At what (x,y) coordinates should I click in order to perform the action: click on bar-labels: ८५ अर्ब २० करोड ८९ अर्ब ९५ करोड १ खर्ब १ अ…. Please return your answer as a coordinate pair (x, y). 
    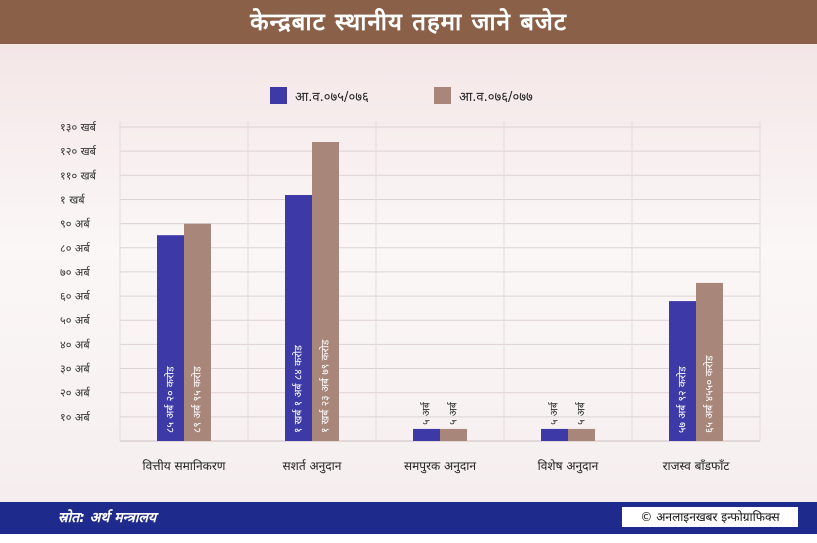
    Looking at the image, I should click on (440, 386).